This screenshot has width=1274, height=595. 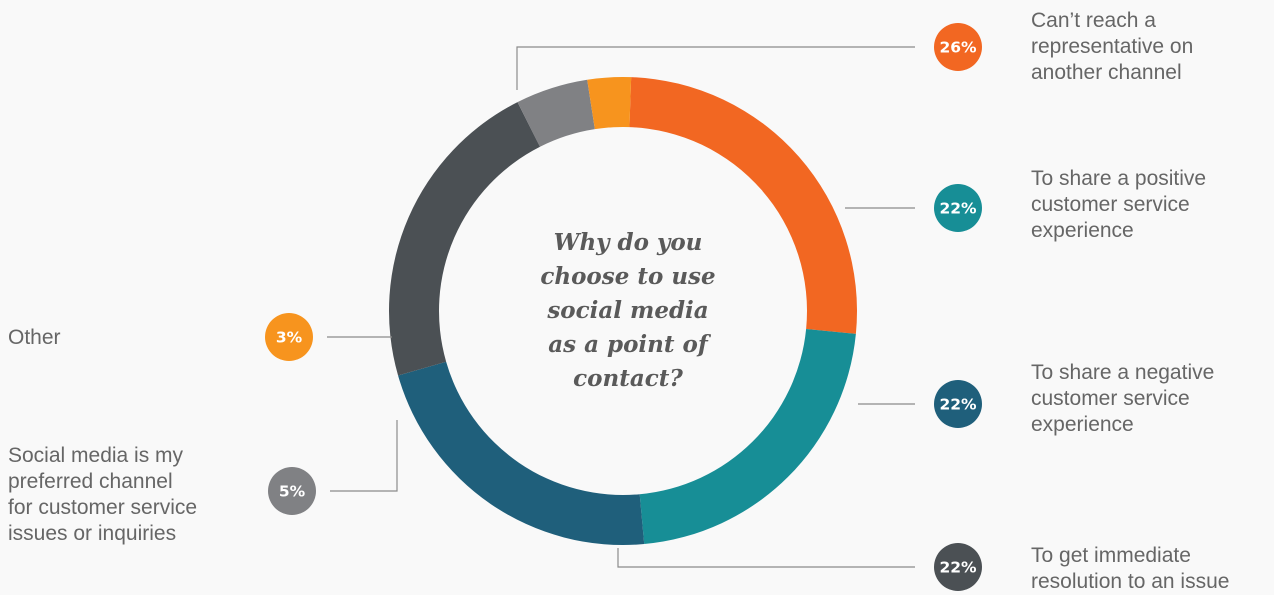 I want to click on connector-cant-reach, so click(x=715, y=68).